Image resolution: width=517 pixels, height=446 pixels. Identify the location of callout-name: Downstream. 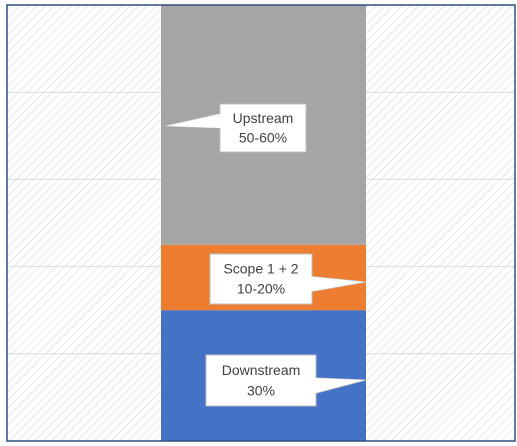
(261, 370).